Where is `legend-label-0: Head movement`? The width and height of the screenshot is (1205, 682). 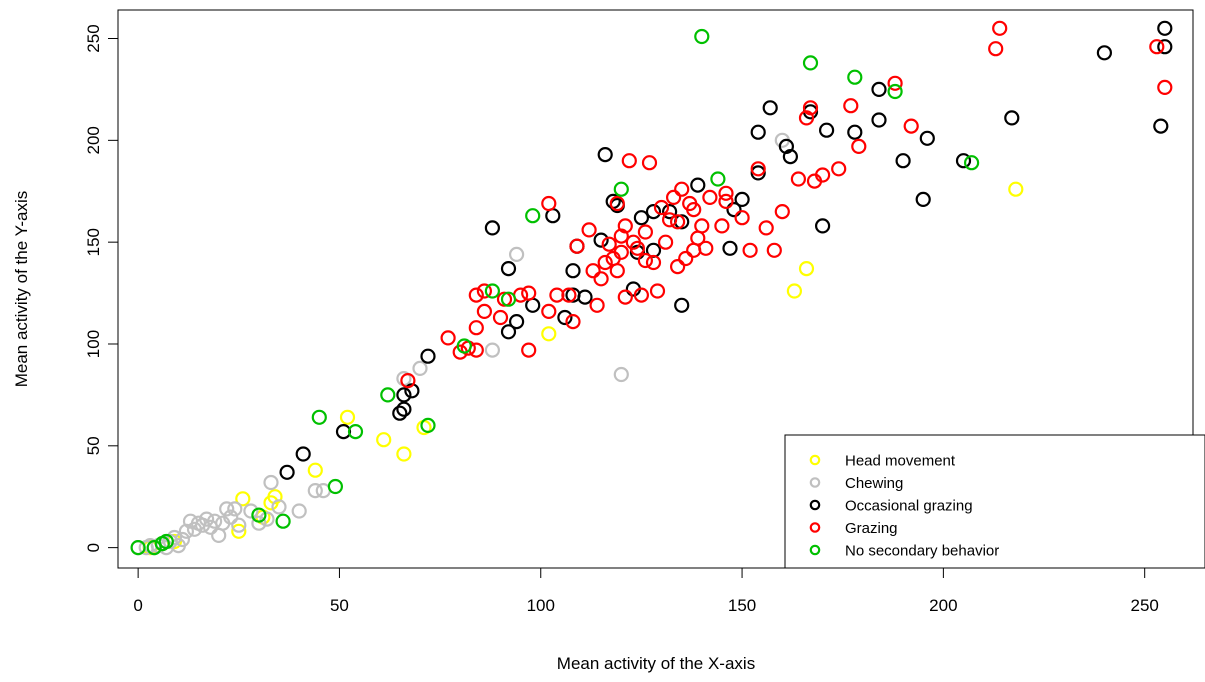 legend-label-0: Head movement is located at coordinates (900, 461).